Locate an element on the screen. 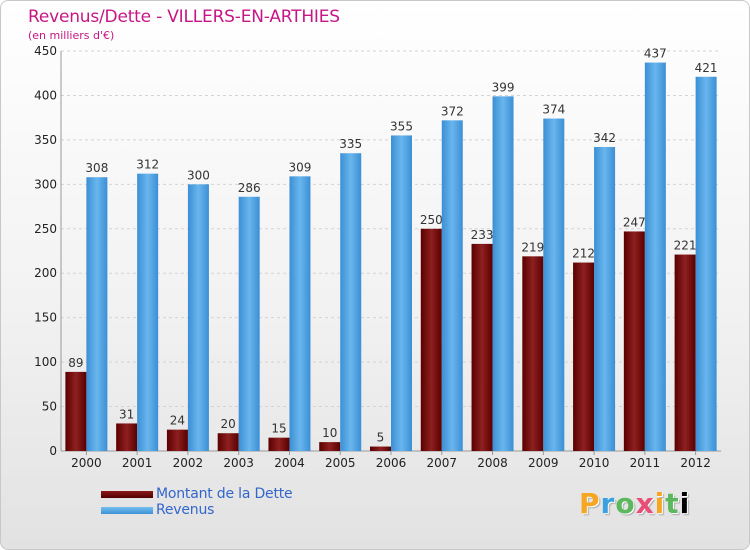 The image size is (750, 550). data-label-revenus: 355 is located at coordinates (401, 126).